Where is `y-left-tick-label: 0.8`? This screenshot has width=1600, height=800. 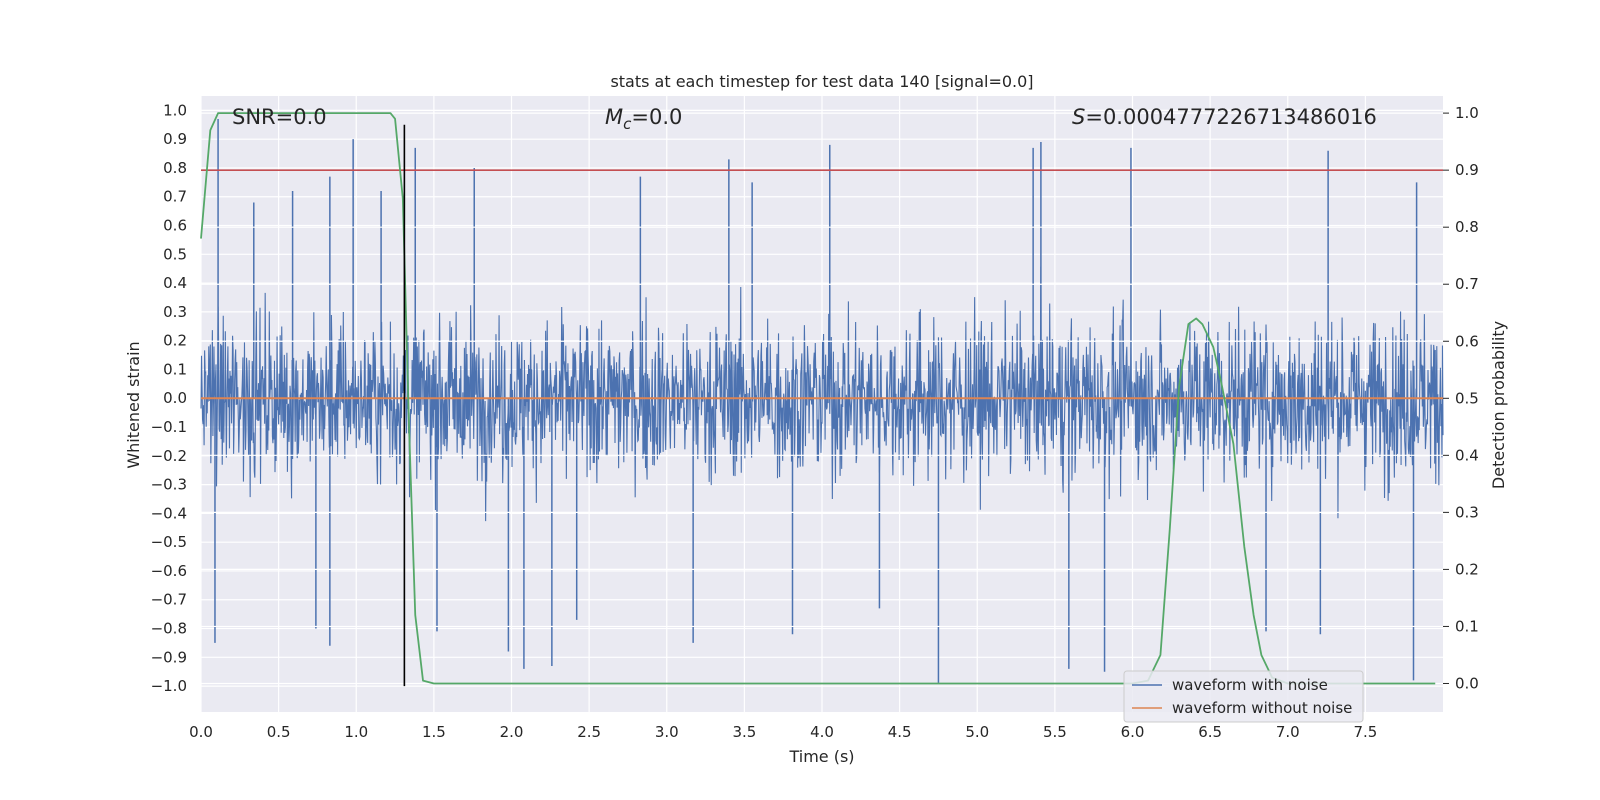 y-left-tick-label: 0.8 is located at coordinates (175, 168).